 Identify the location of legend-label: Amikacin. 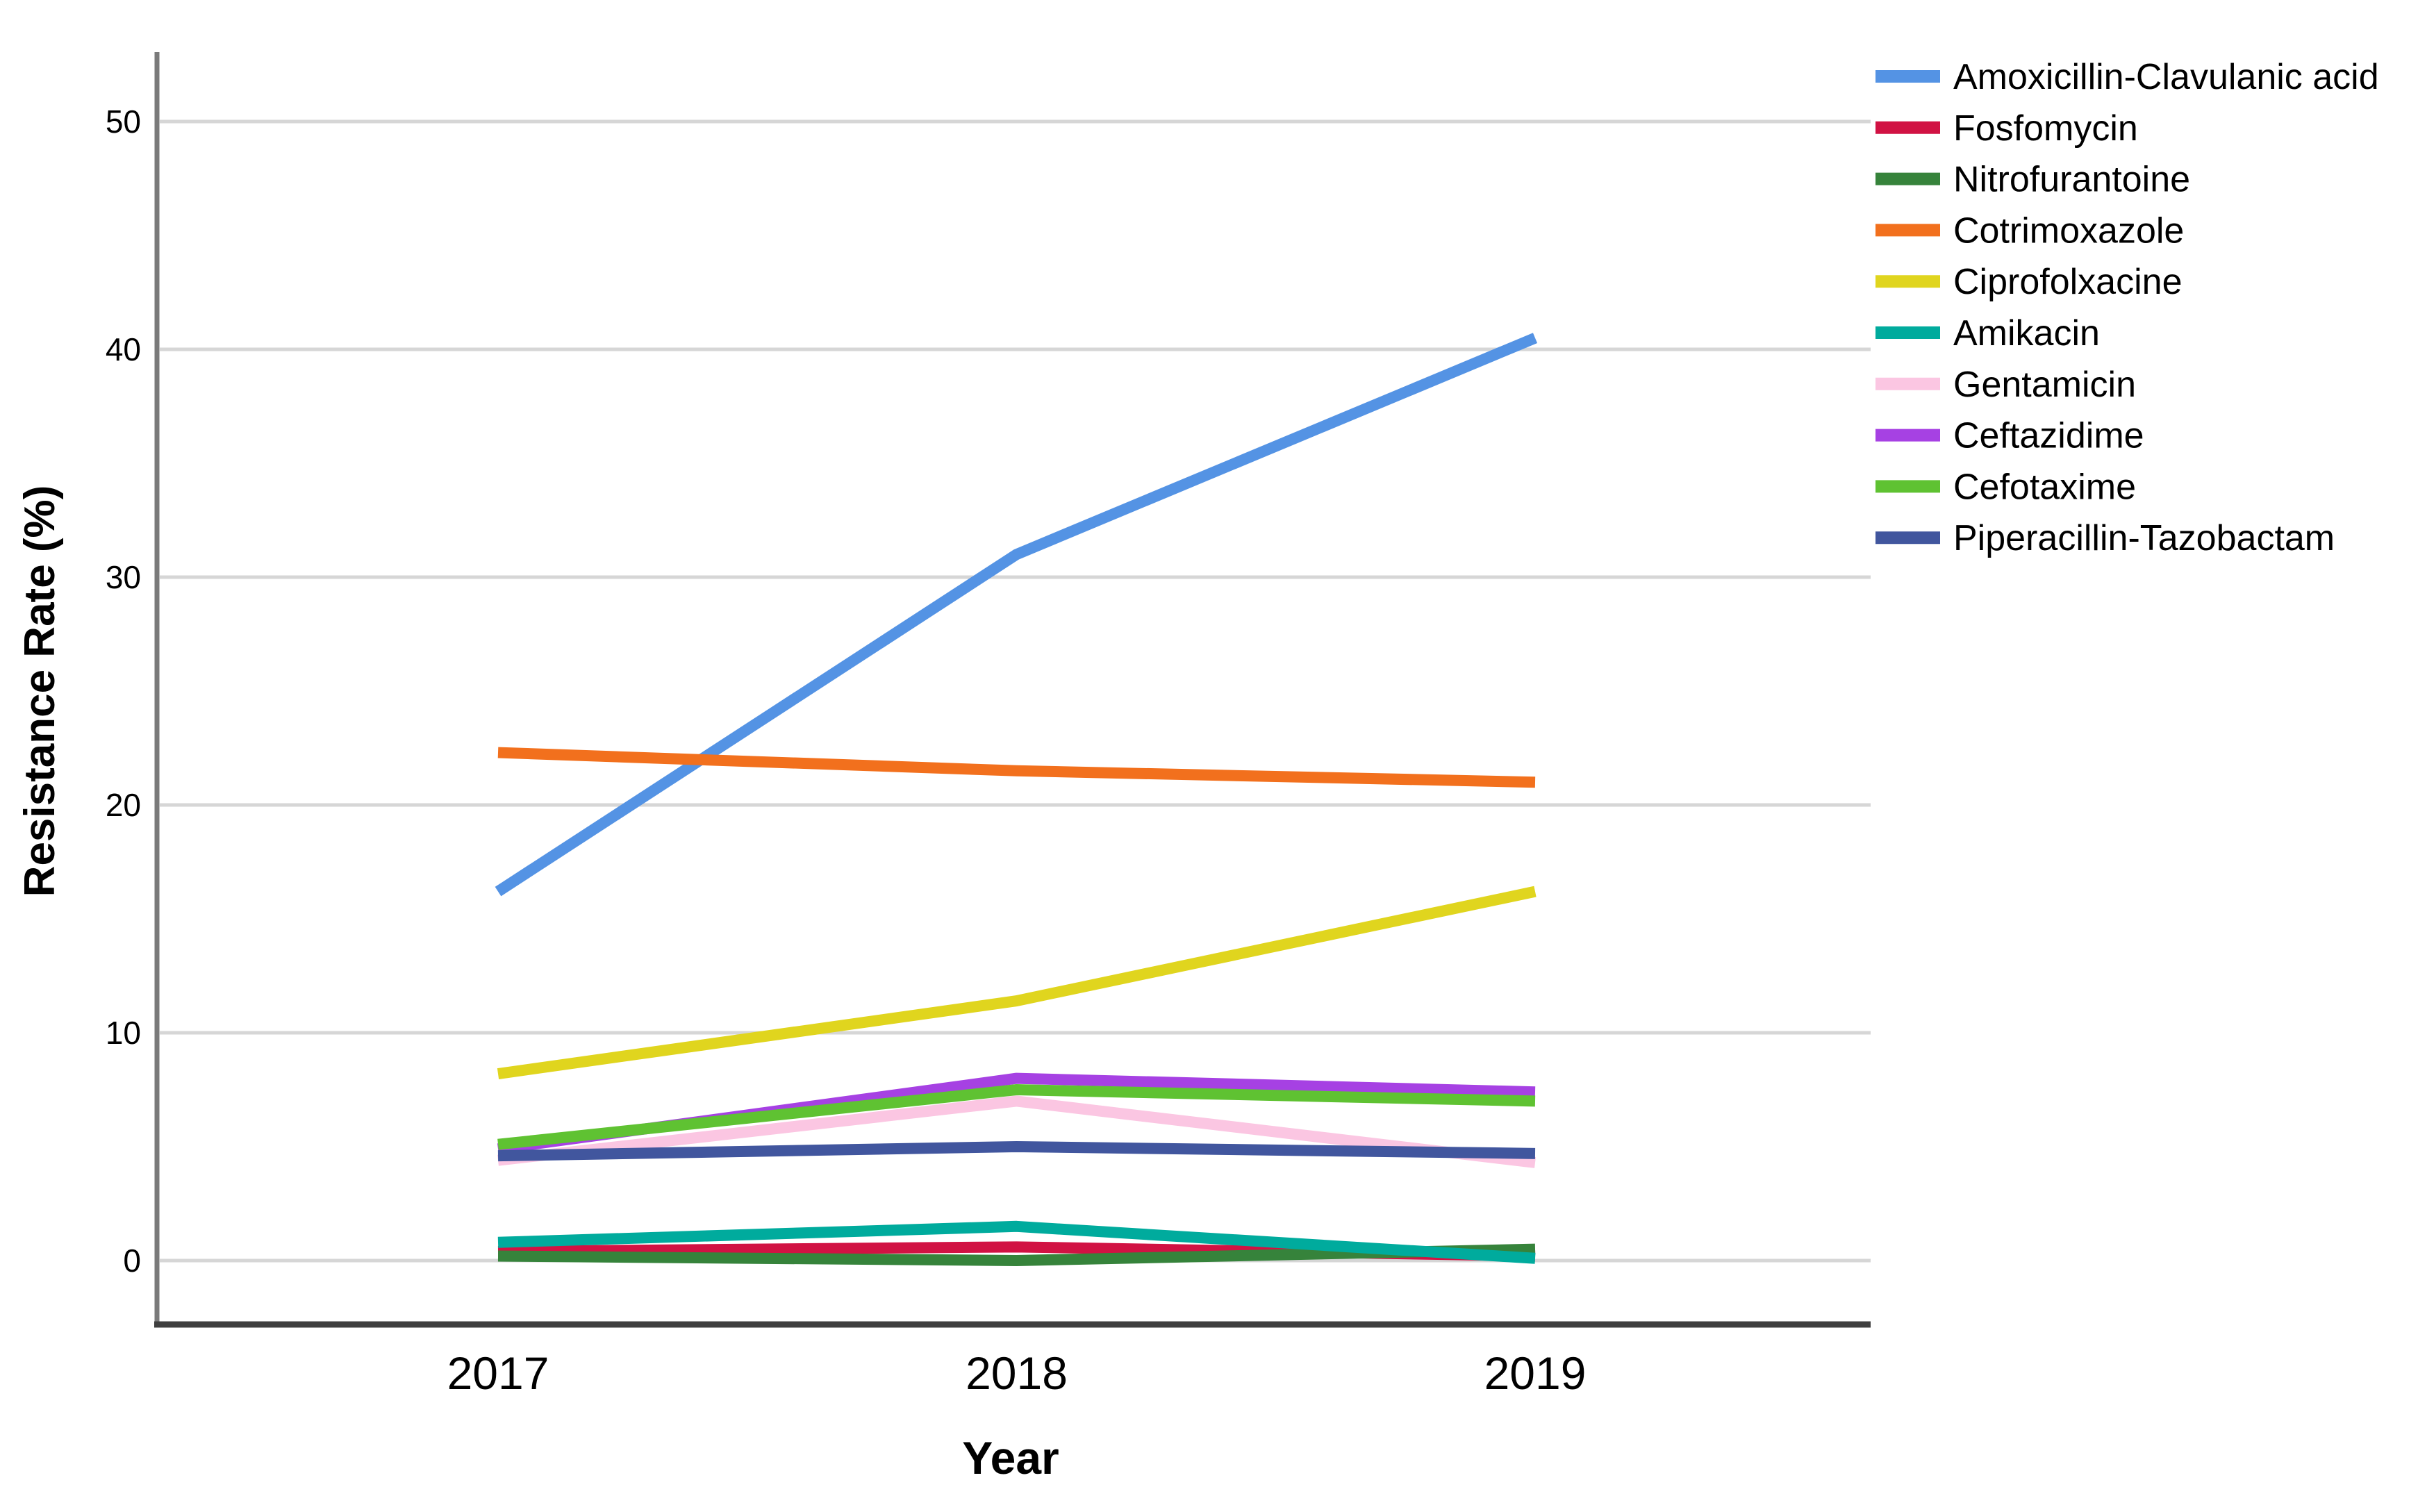
(2026, 334).